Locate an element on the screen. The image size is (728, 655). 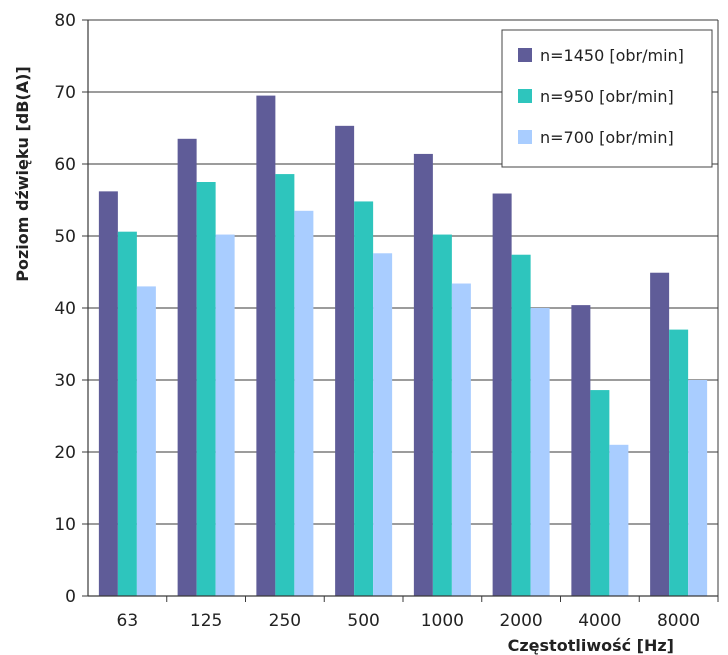
x-tick-label-2000: 2000 is located at coordinates (520, 621).